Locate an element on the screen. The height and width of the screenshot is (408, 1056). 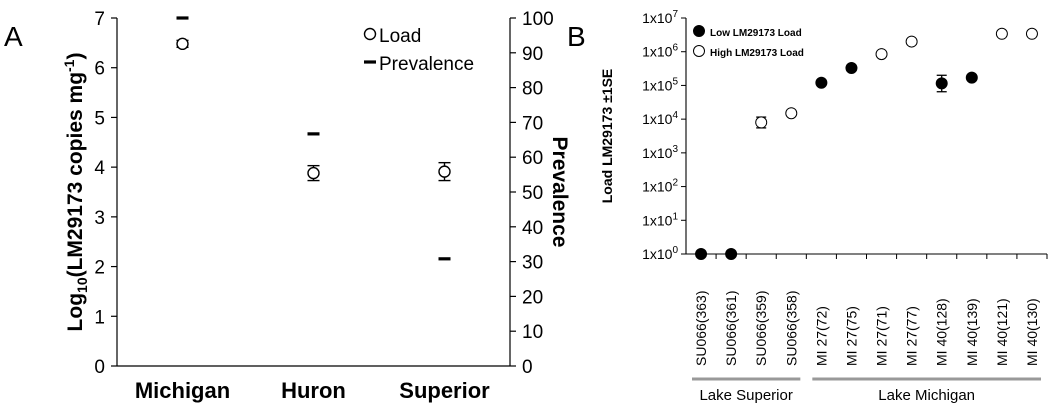
legend-high-label: High LM29173 Load is located at coordinates (757, 53).